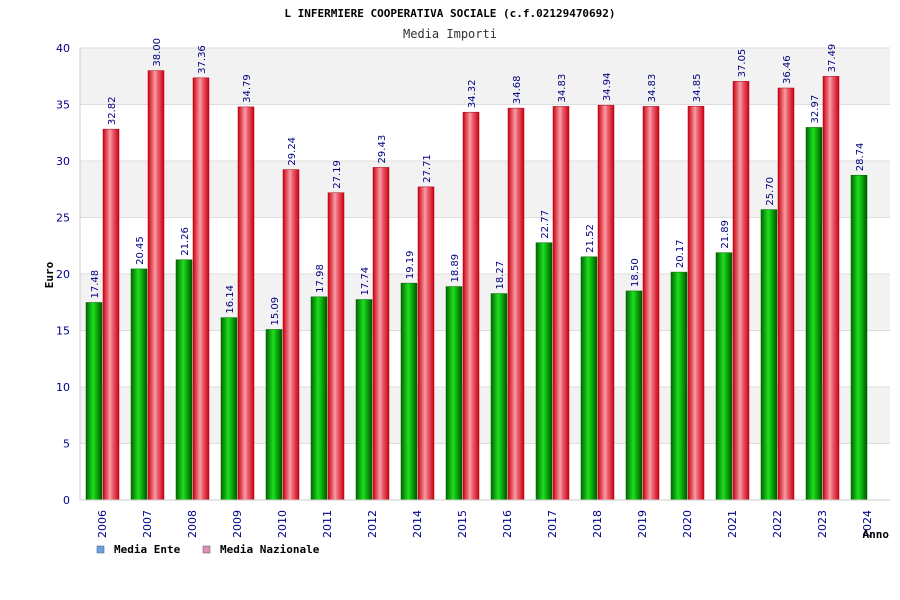  What do you see at coordinates (202, 59) in the screenshot?
I see `value-label: 37.36` at bounding box center [202, 59].